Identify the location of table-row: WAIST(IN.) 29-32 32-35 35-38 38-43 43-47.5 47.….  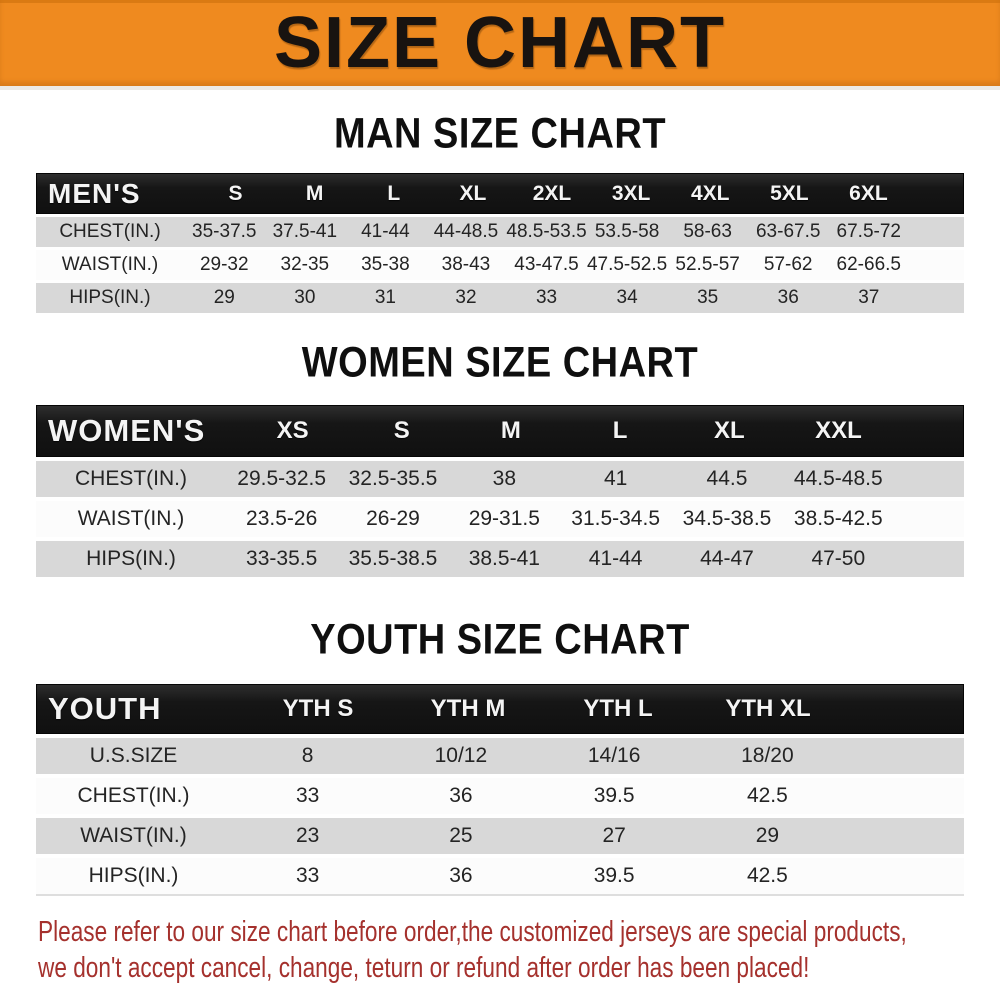
(500, 265).